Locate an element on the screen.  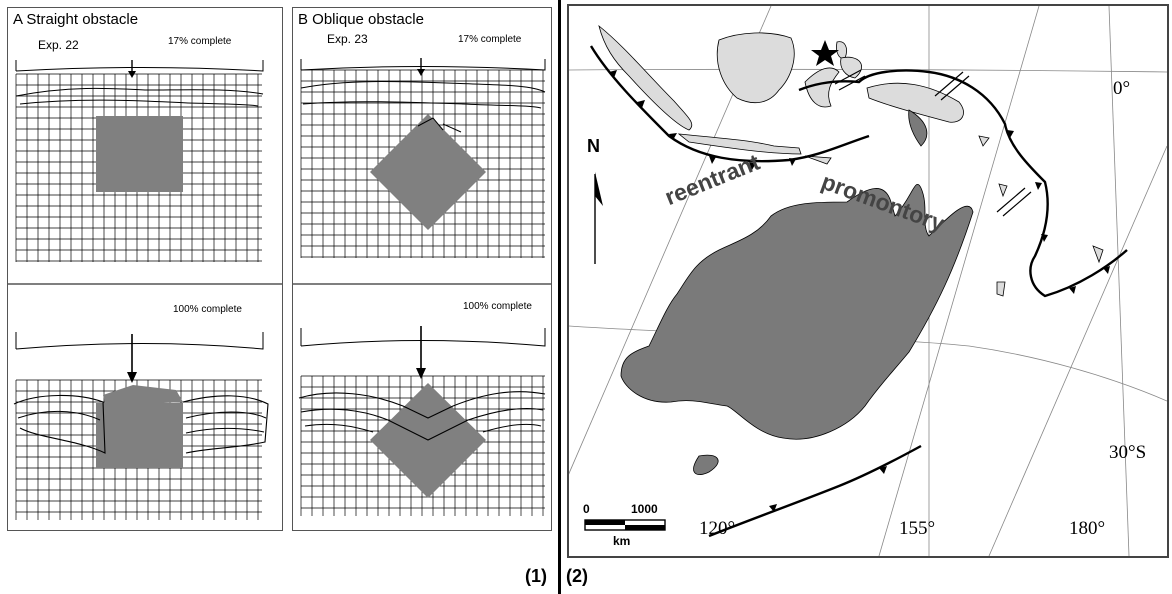
panel-a-top-status: 17% complete is located at coordinates (200, 41).